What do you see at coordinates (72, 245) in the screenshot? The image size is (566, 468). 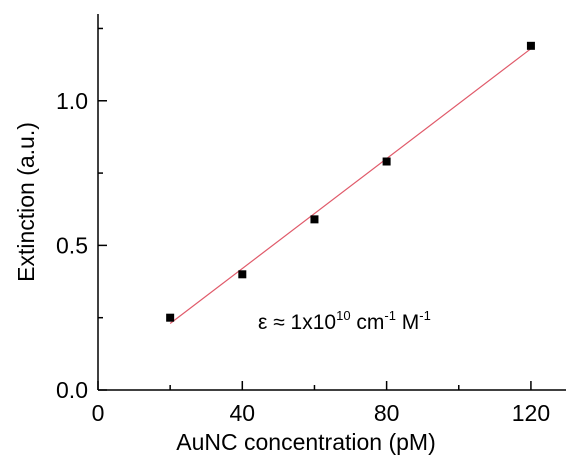 I see `y-tick-label: 0.5` at bounding box center [72, 245].